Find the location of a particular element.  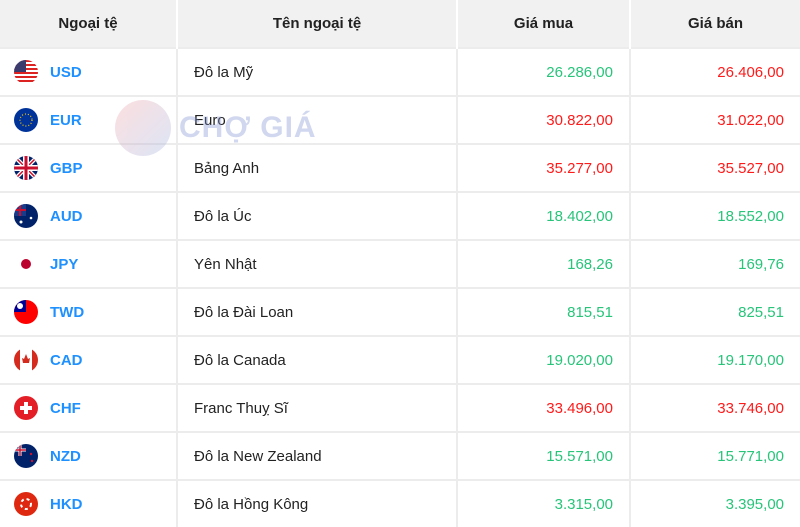

currency-name: Franc Thuỵ Sĩ is located at coordinates (317, 407).